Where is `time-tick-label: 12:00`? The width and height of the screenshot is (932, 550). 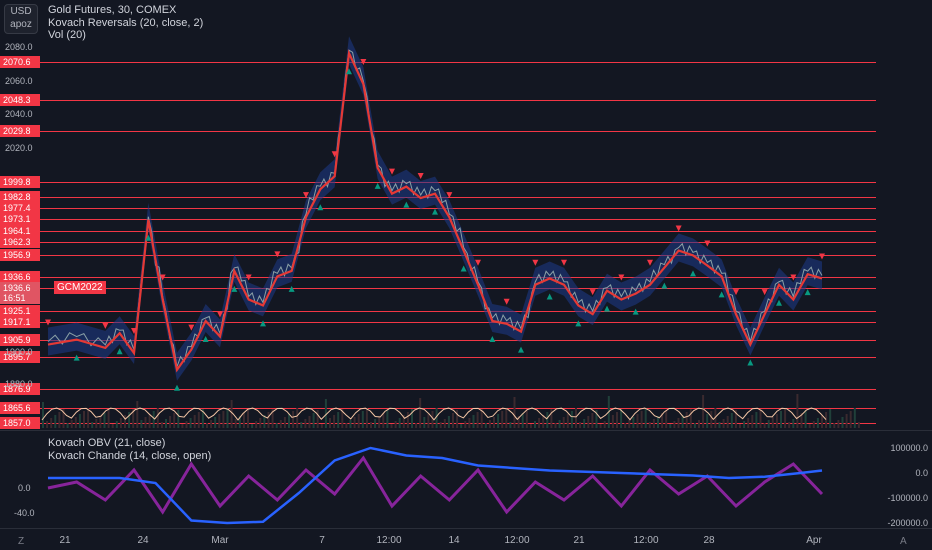
time-tick-label: 12:00 is located at coordinates (516, 540).